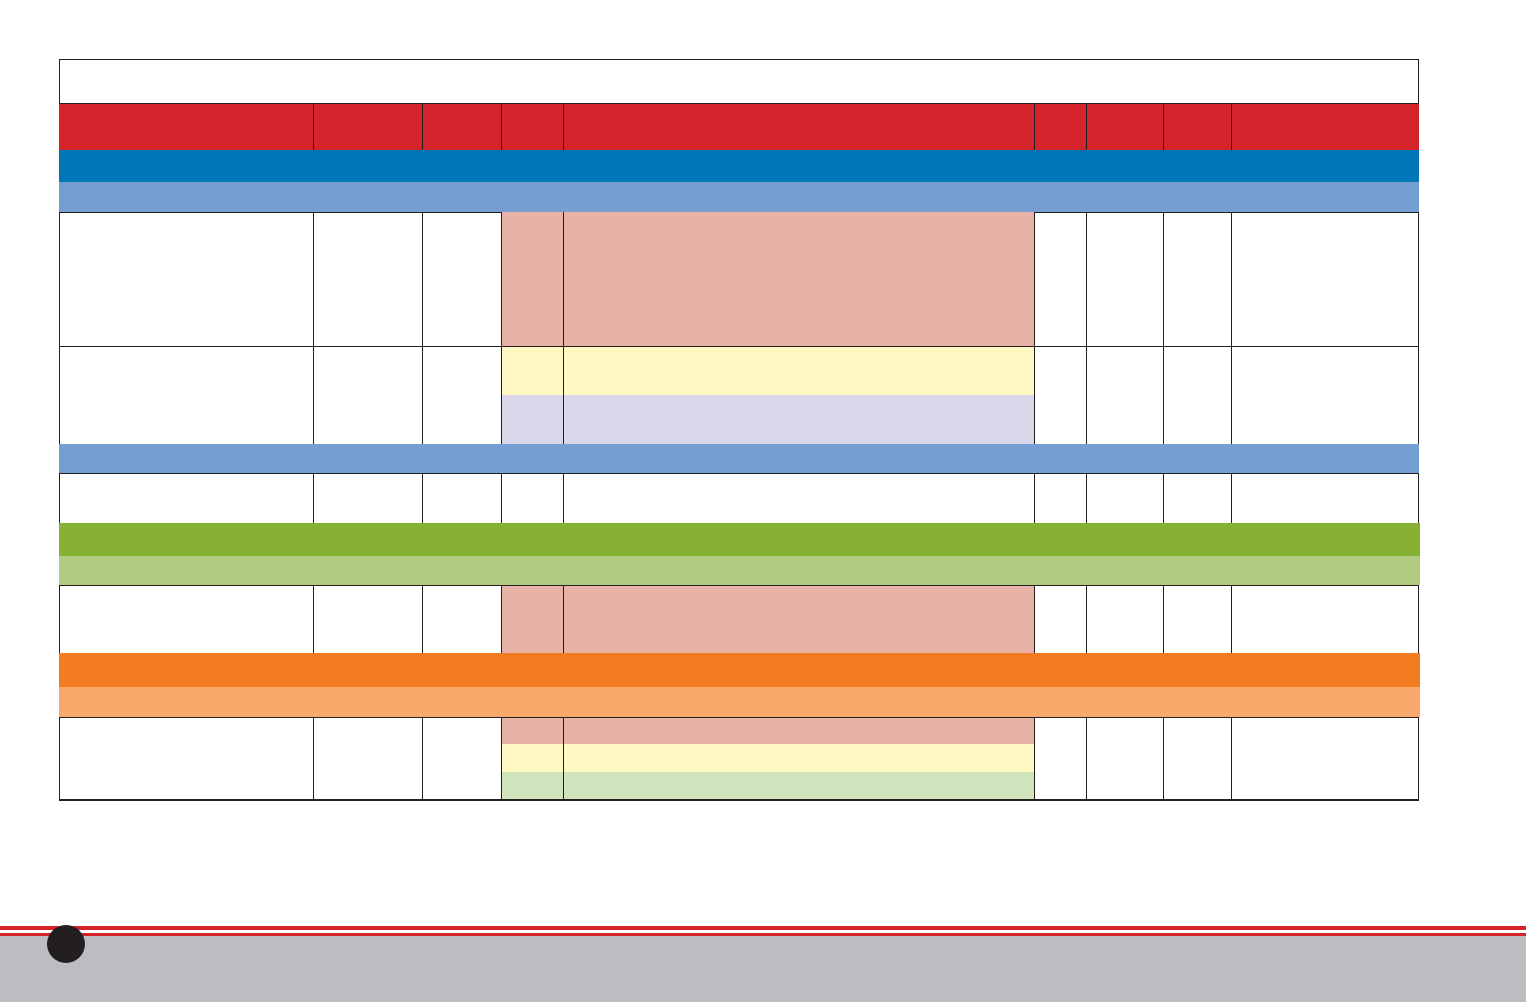 The width and height of the screenshot is (1526, 1002). I want to click on footer-bar, so click(763, 969).